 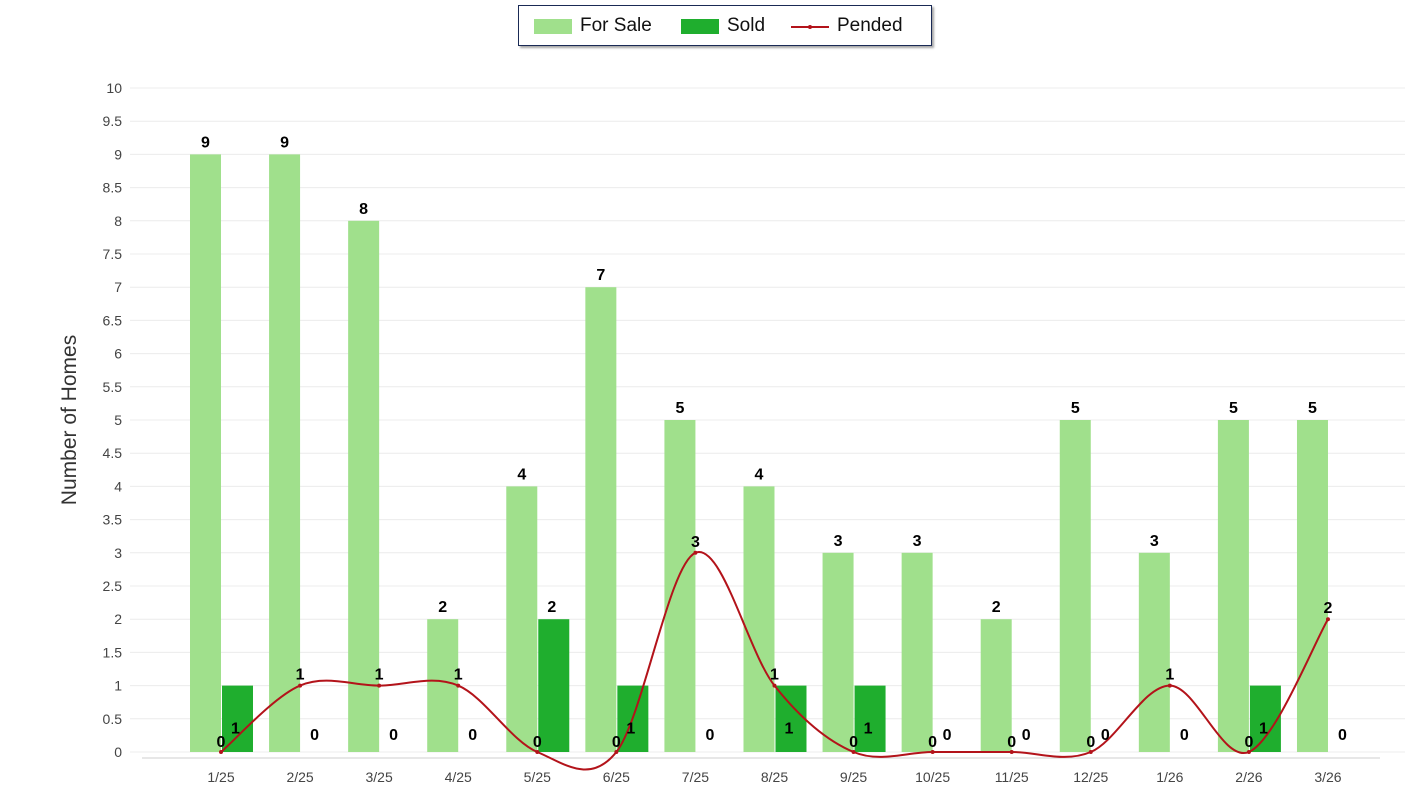 What do you see at coordinates (616, 25) in the screenshot?
I see `legend-label-for-sale: For Sale` at bounding box center [616, 25].